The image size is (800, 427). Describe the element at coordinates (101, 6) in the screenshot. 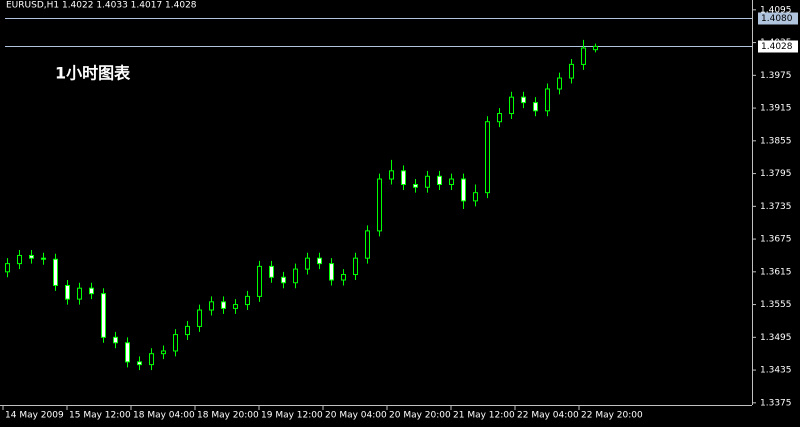

I see `chart-title: EURUSD,H1 1.4022 1.4033 1.4017 1.4028` at that location.